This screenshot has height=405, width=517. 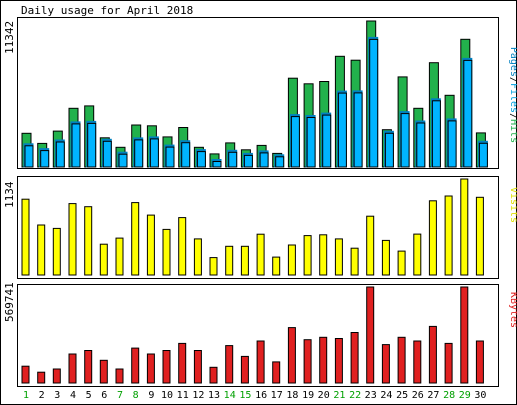 What do you see at coordinates (355, 395) in the screenshot?
I see `x-tick-label: 22` at bounding box center [355, 395].